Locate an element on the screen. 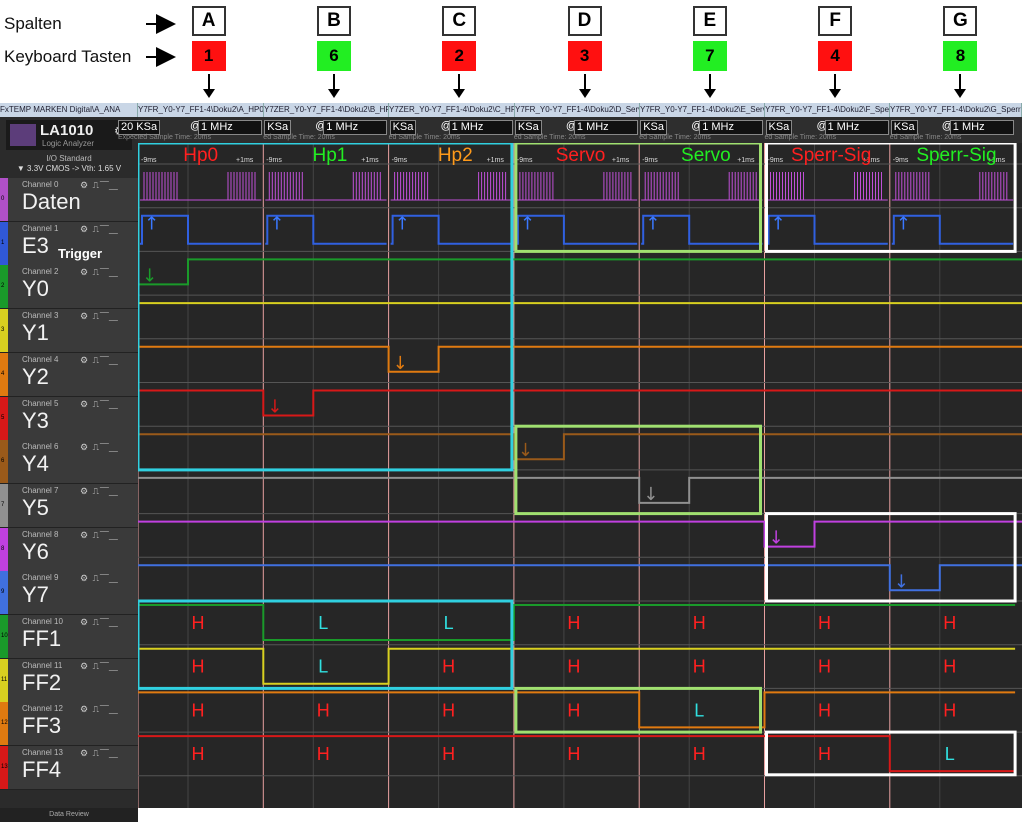  keyboard-key-3: 3 is located at coordinates (584, 56).